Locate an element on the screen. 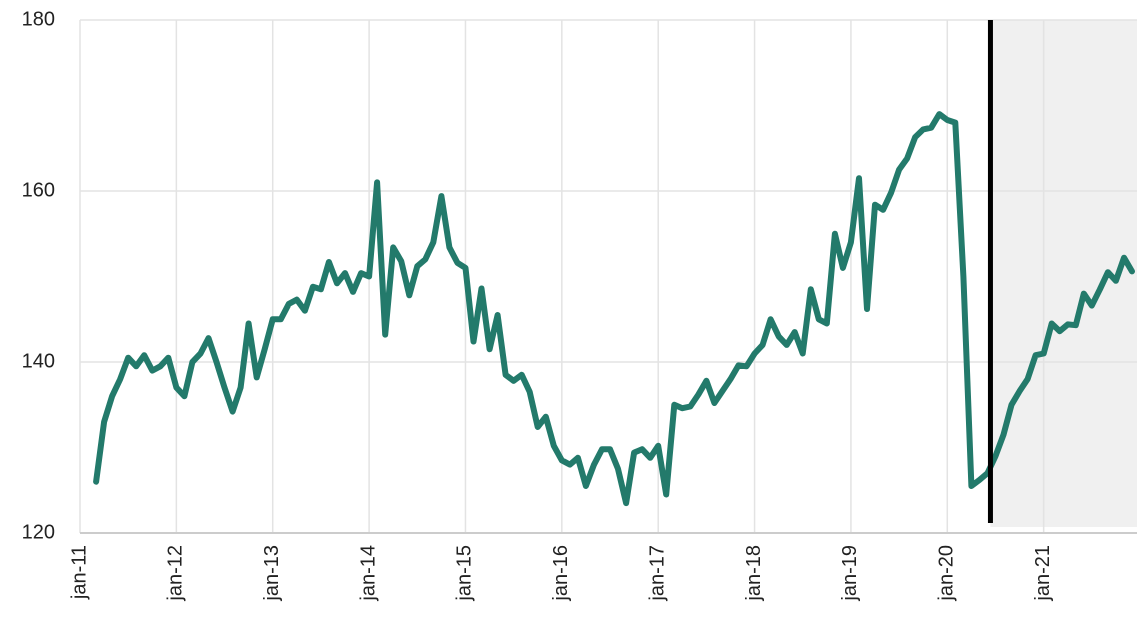 The height and width of the screenshot is (627, 1137). x-tick-label: jan-14 is located at coordinates (368, 573).